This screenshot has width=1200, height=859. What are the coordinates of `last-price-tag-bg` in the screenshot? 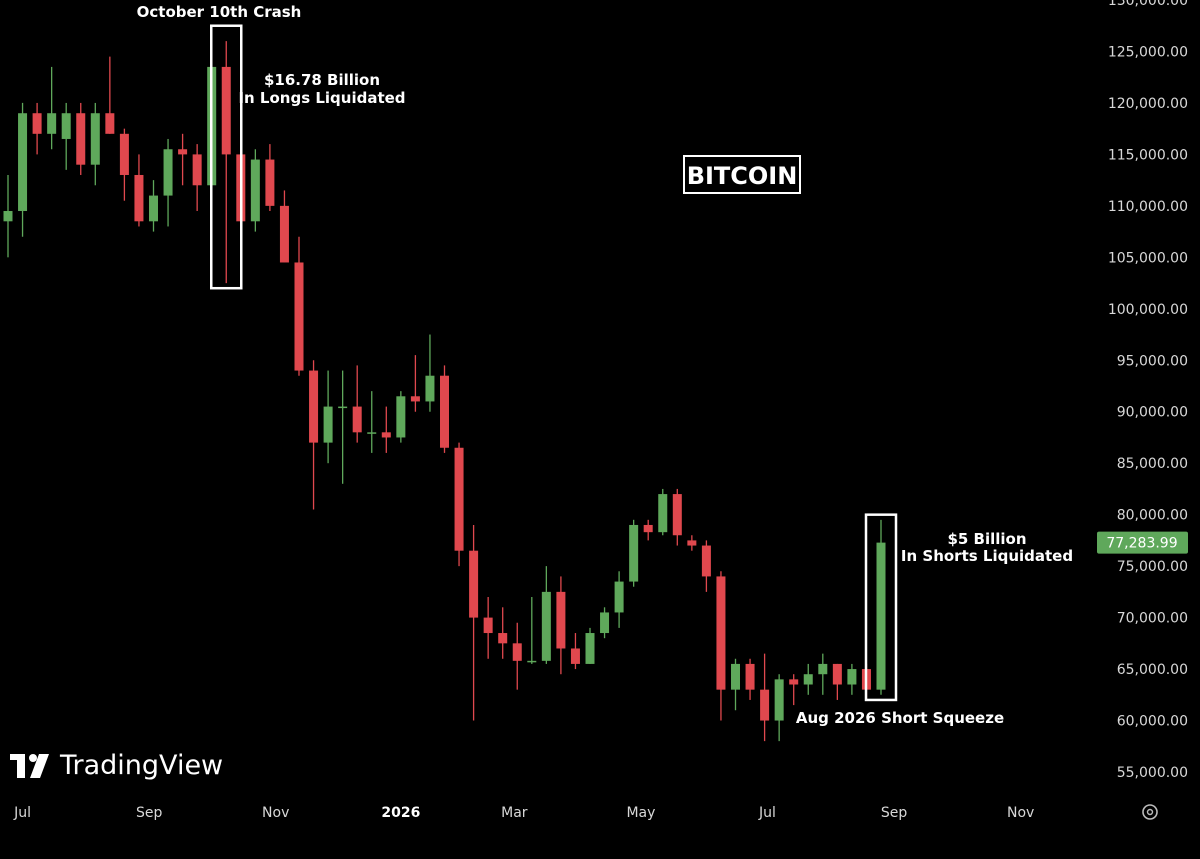 It's located at (1142, 542).